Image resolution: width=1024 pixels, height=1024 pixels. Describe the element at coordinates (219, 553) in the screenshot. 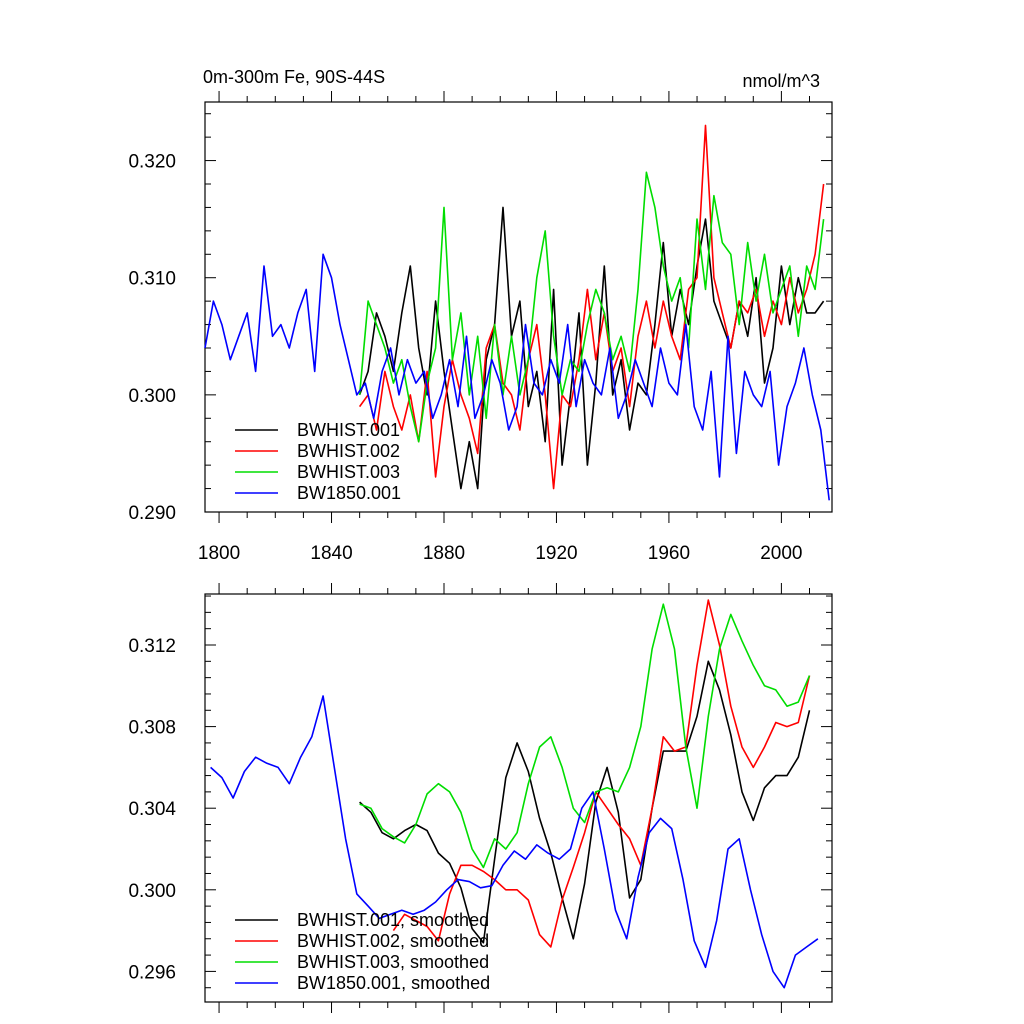

I see `x-tick-label: 1800` at that location.